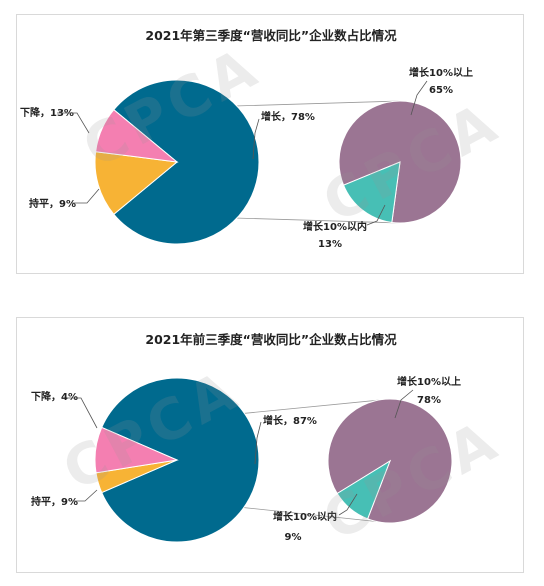  I want to click on label-decline: 下降，4%, so click(54, 396).